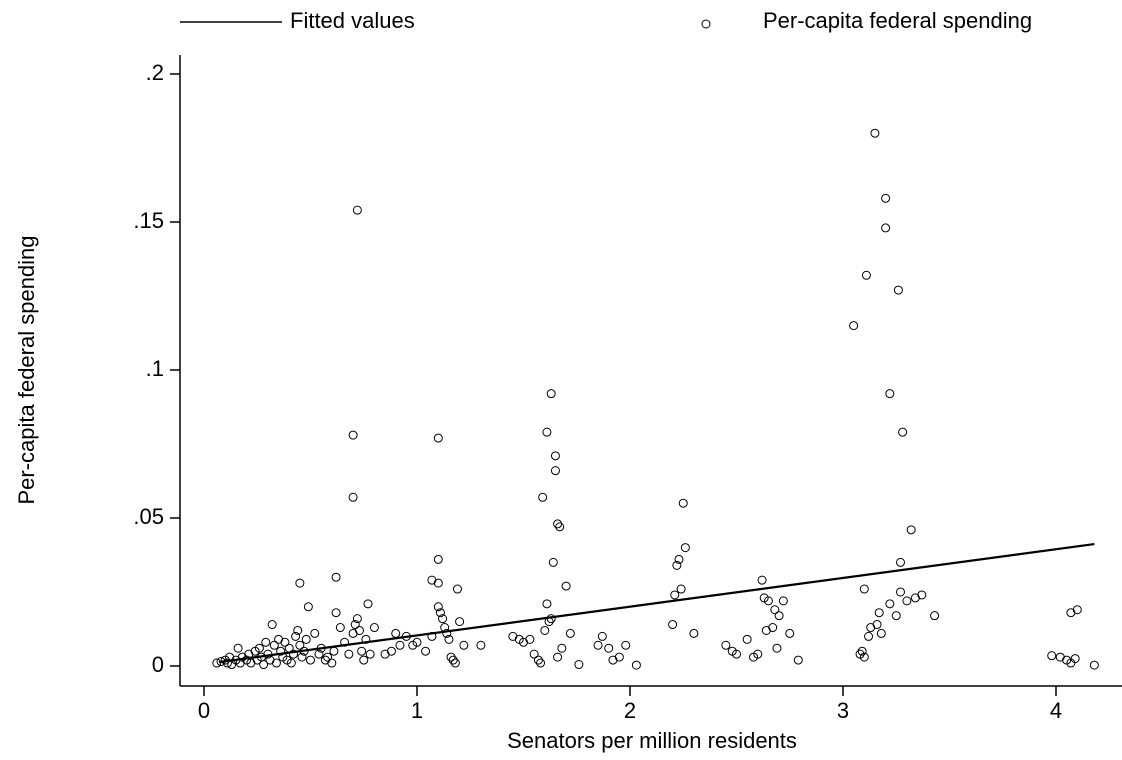  I want to click on legend-swatch, so click(706, 24).